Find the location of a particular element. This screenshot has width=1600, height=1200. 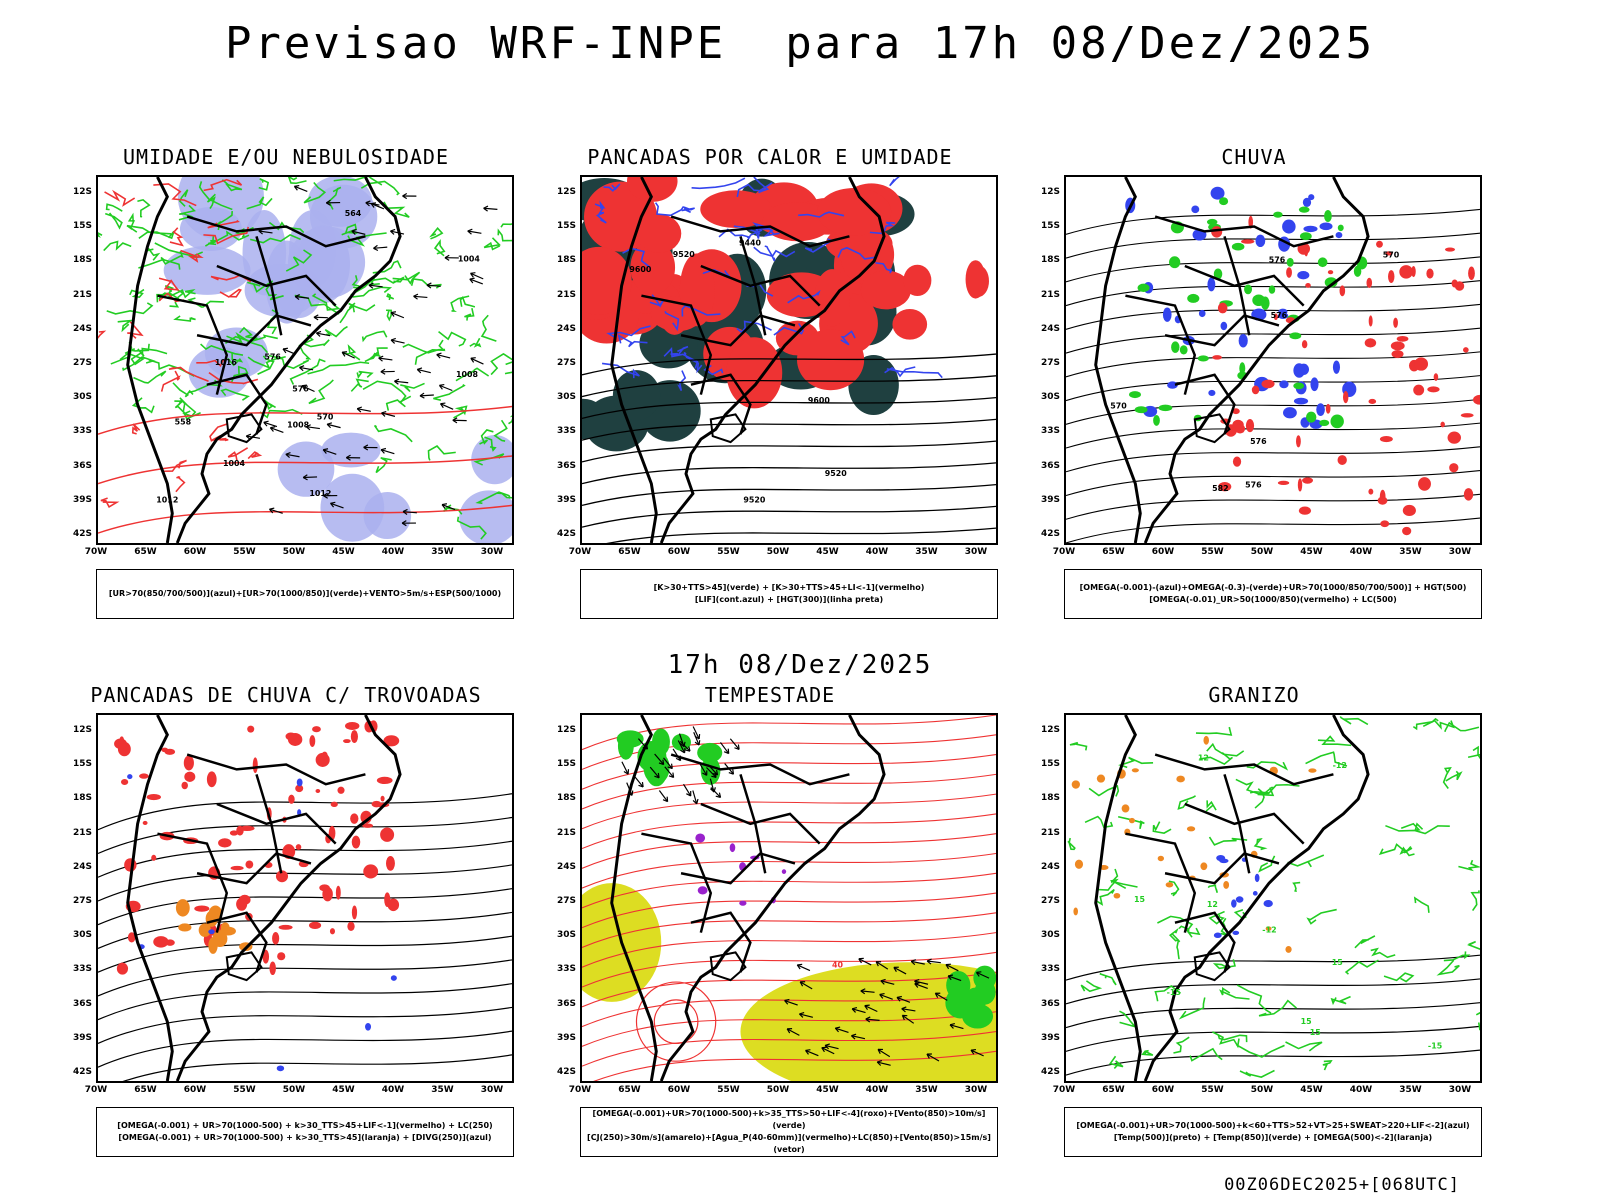

granizo-blue-cell is located at coordinates (1257, 878).